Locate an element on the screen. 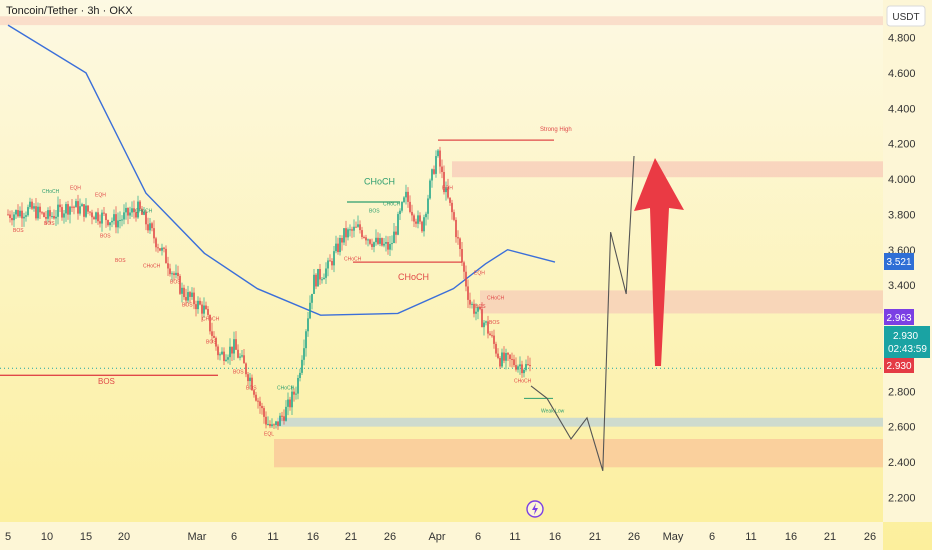 The height and width of the screenshot is (550, 932). ma-price-badge-text: 3.521 is located at coordinates (898, 262).